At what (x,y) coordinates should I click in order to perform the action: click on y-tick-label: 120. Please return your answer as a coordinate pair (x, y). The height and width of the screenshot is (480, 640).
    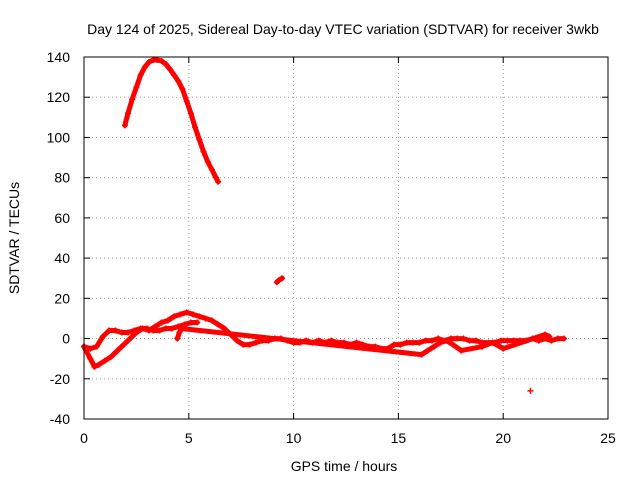
    Looking at the image, I should click on (59, 97).